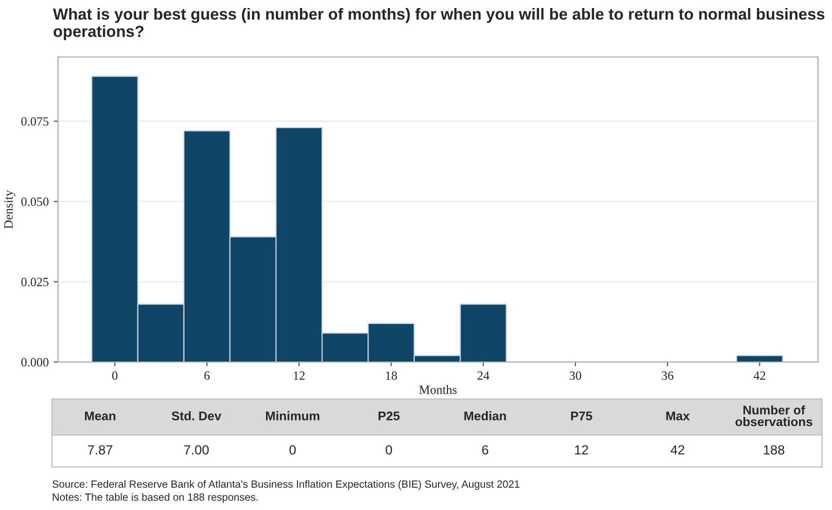 The image size is (832, 510). Describe the element at coordinates (197, 415) in the screenshot. I see `text: Std. Dev` at that location.